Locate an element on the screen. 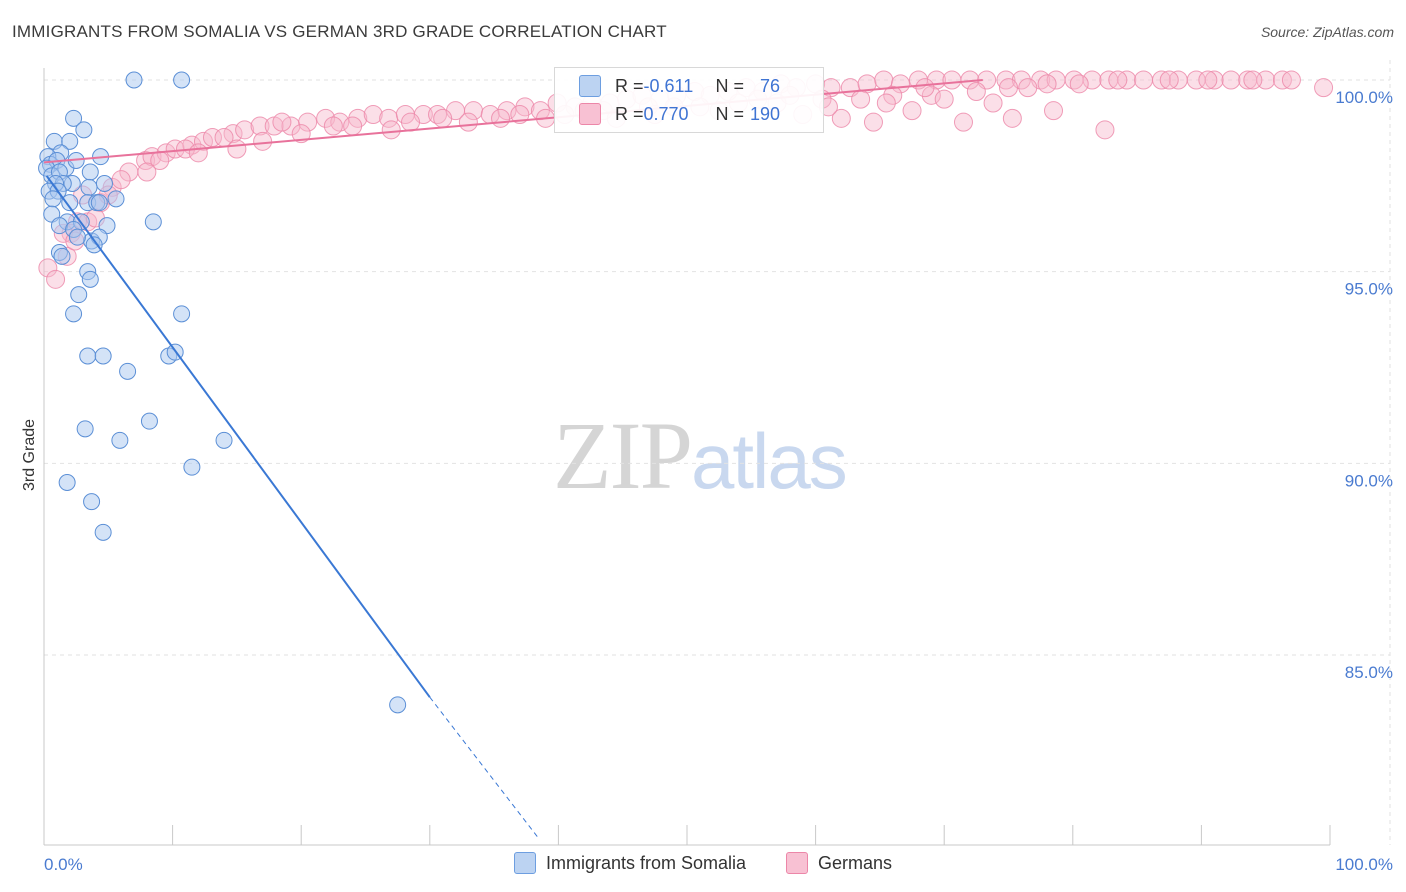  germans-legend-swatch is located at coordinates (797, 863).